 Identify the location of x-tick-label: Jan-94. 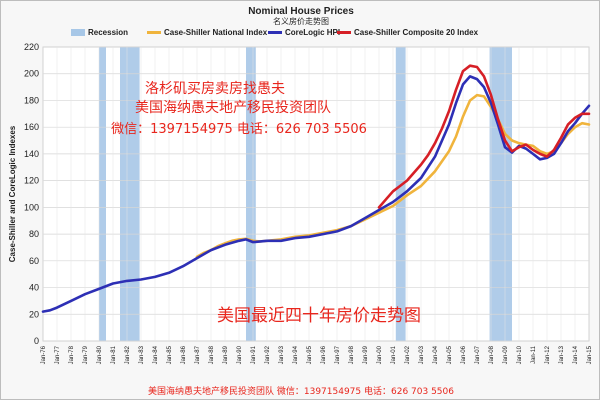
(296, 354).